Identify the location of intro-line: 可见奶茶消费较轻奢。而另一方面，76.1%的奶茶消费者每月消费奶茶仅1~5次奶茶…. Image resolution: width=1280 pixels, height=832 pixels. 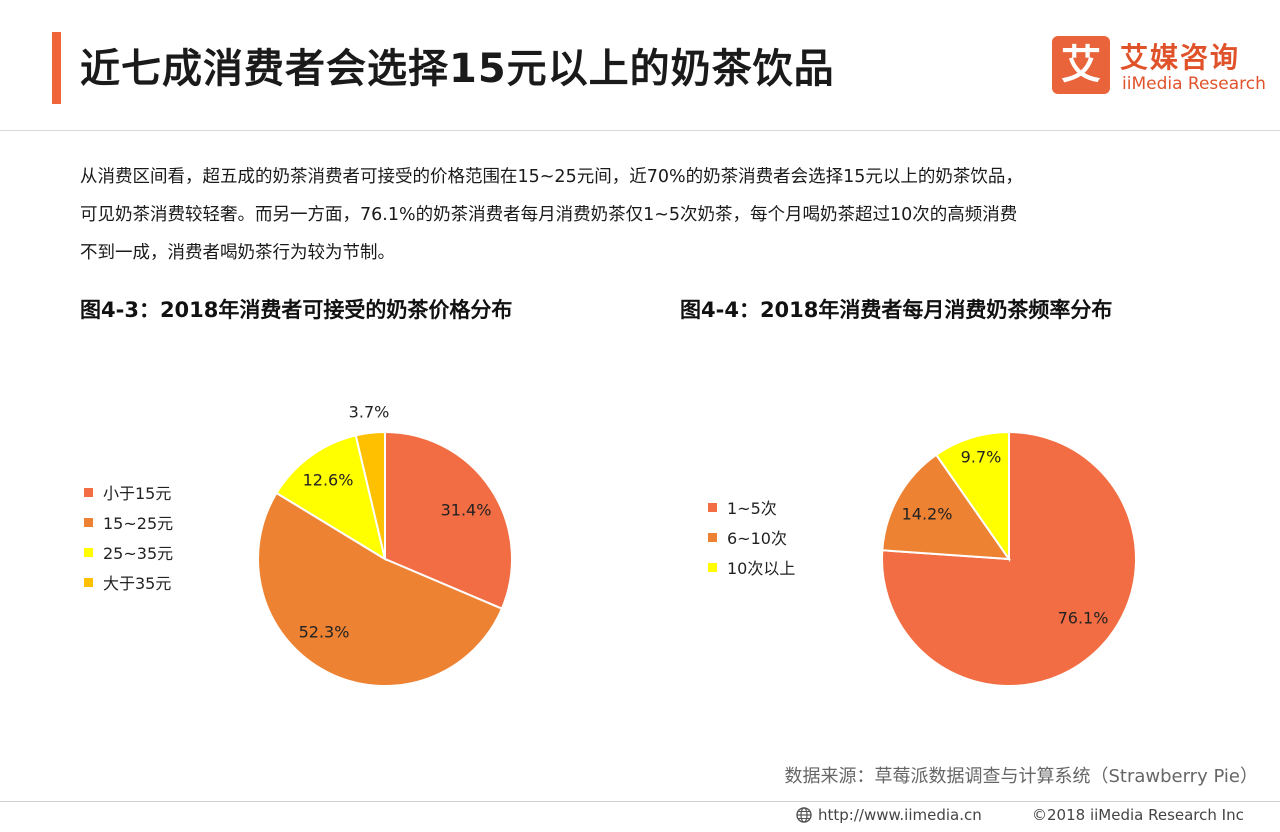
(549, 215).